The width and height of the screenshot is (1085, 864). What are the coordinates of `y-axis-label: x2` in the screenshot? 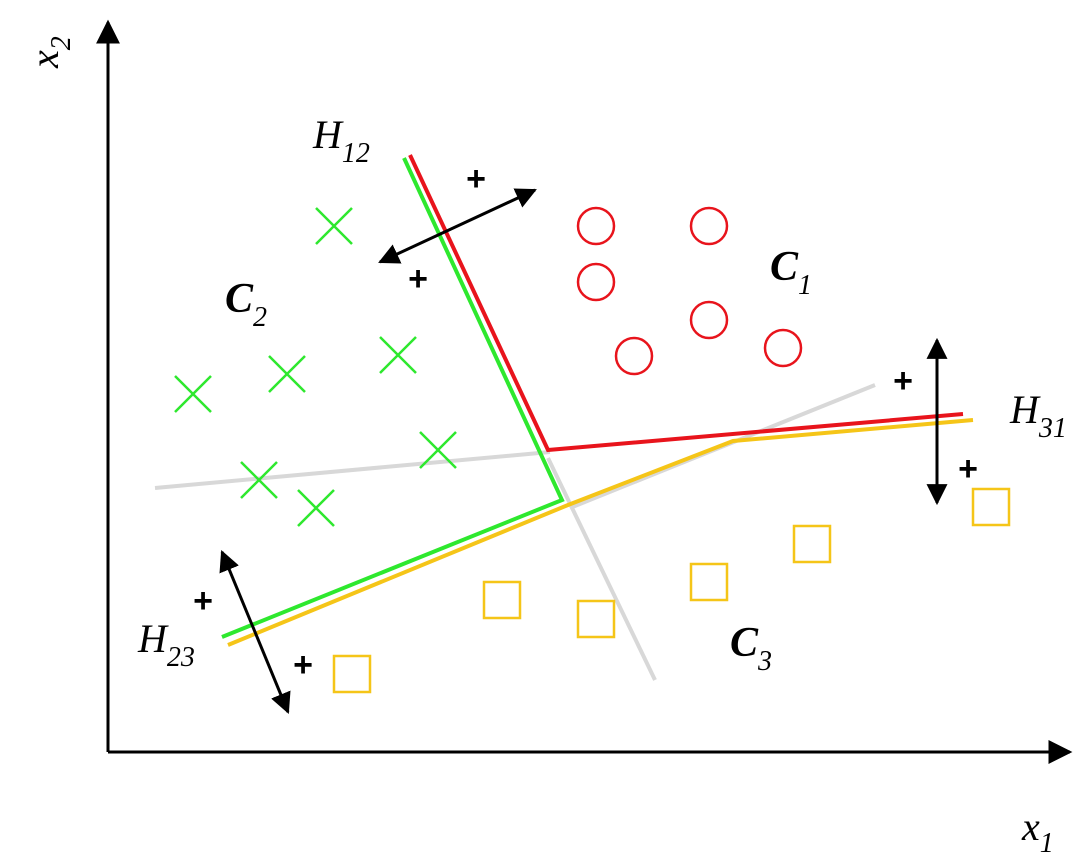 It's located at (49, 52).